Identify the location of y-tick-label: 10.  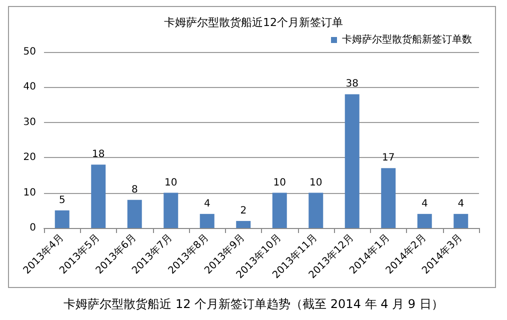
(29, 192).